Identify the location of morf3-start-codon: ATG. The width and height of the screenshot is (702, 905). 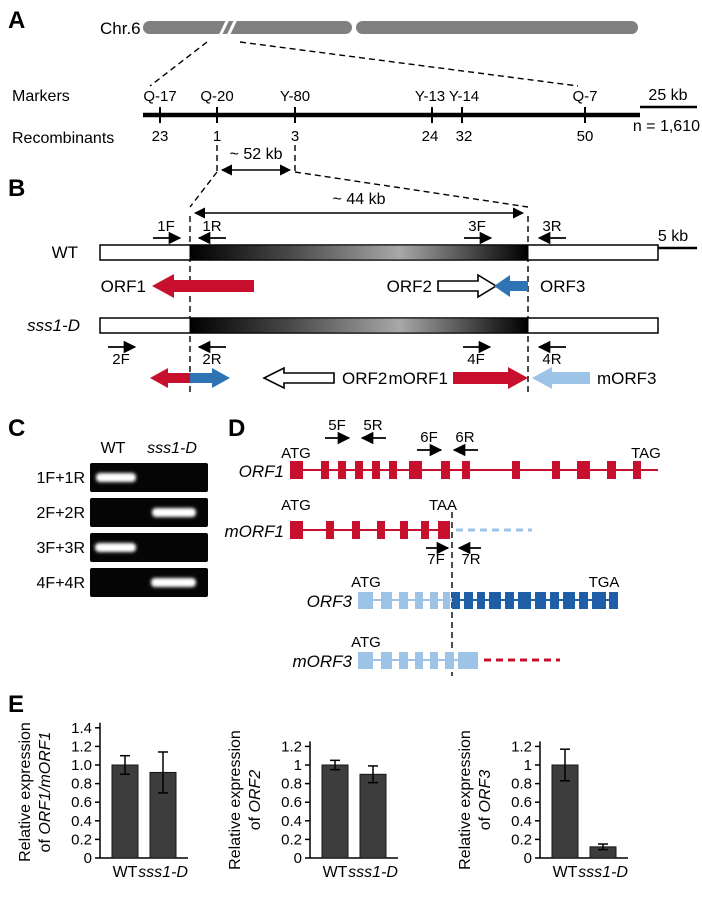
(366, 642).